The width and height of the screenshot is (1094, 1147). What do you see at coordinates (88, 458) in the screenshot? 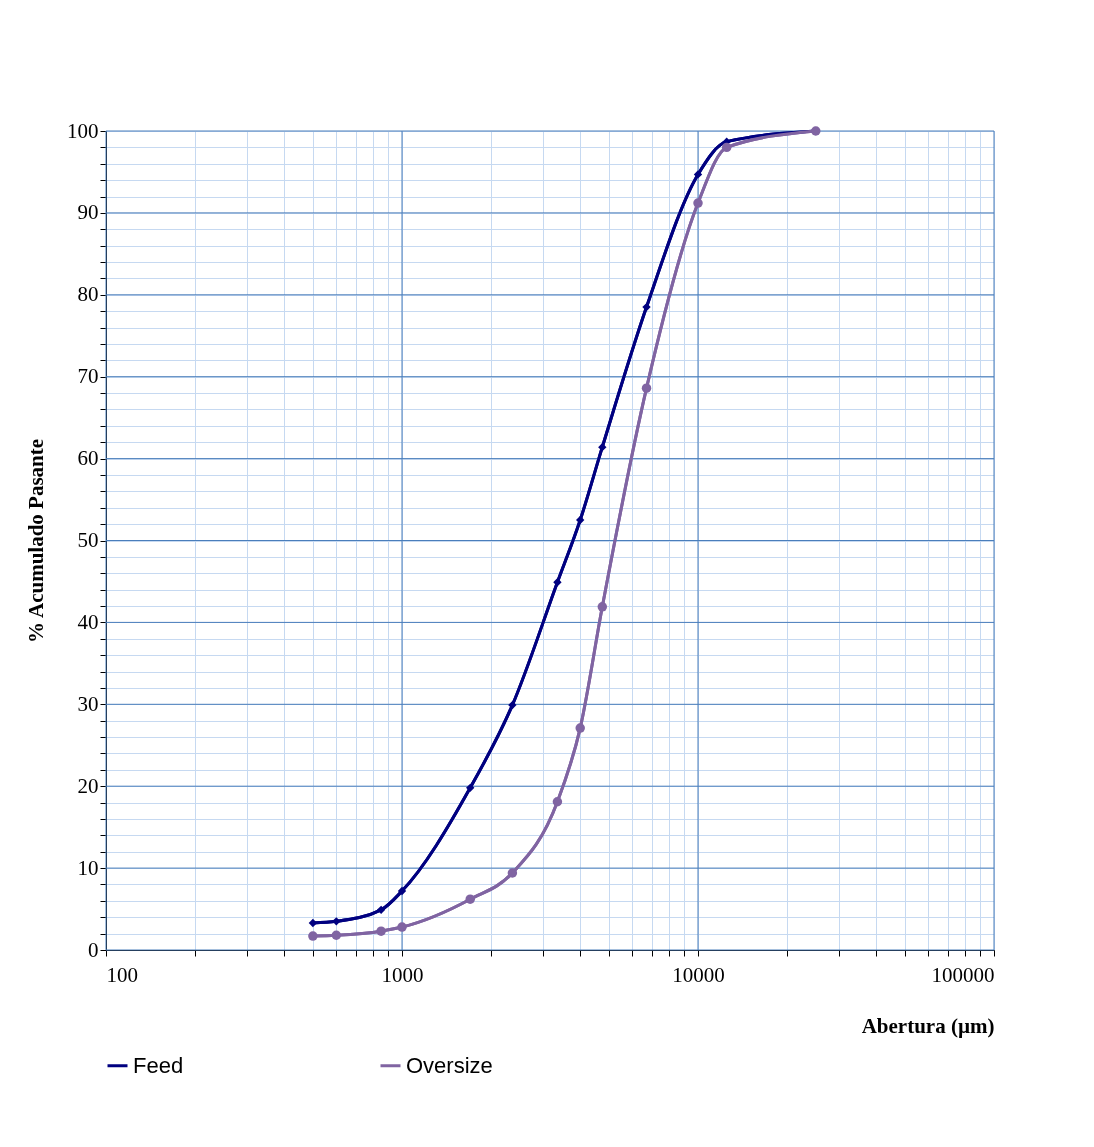
I see `y-tick-label: 60` at bounding box center [88, 458].